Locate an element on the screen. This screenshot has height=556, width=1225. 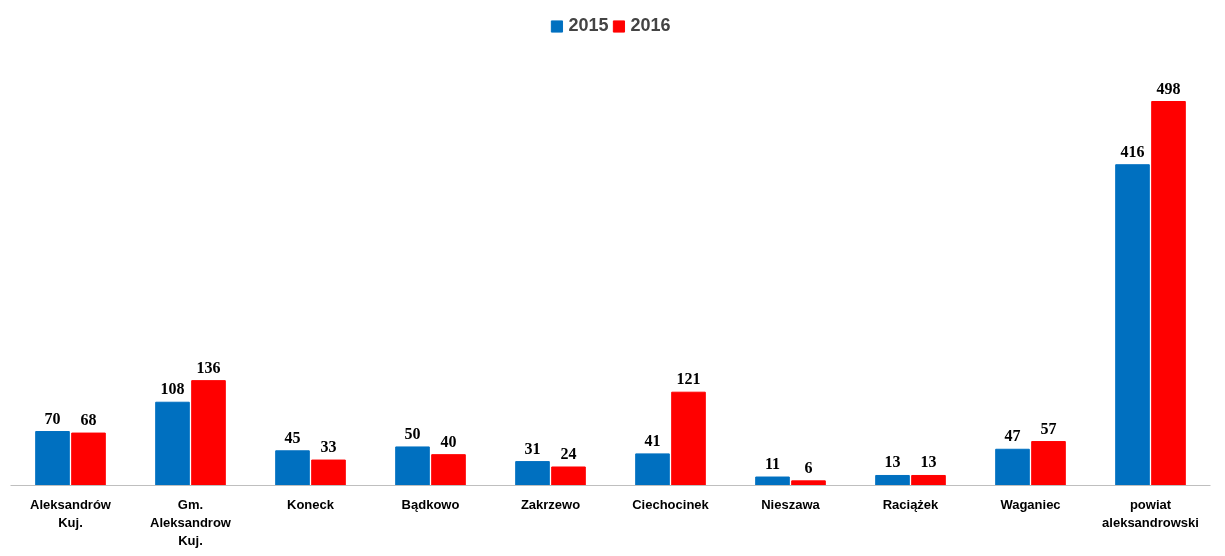
x-tick-label: Bądkowo is located at coordinates (430, 504).